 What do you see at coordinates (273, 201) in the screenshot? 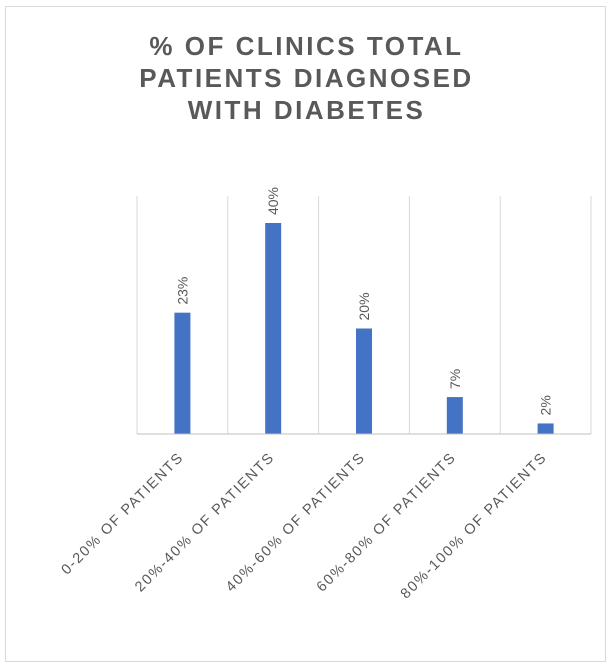
I see `data-label: 40%` at bounding box center [273, 201].